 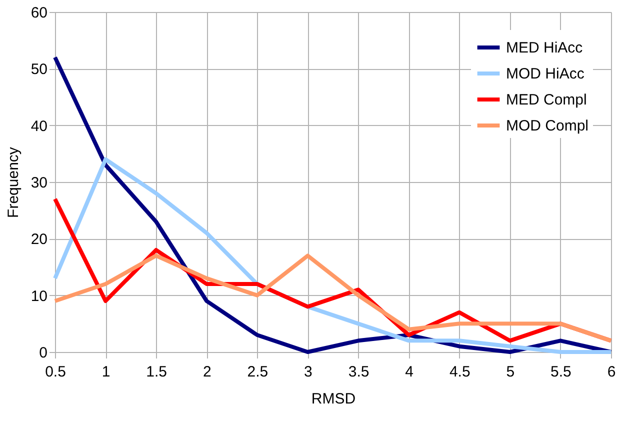 What do you see at coordinates (39, 239) in the screenshot?
I see `y-tick-label: 20` at bounding box center [39, 239].